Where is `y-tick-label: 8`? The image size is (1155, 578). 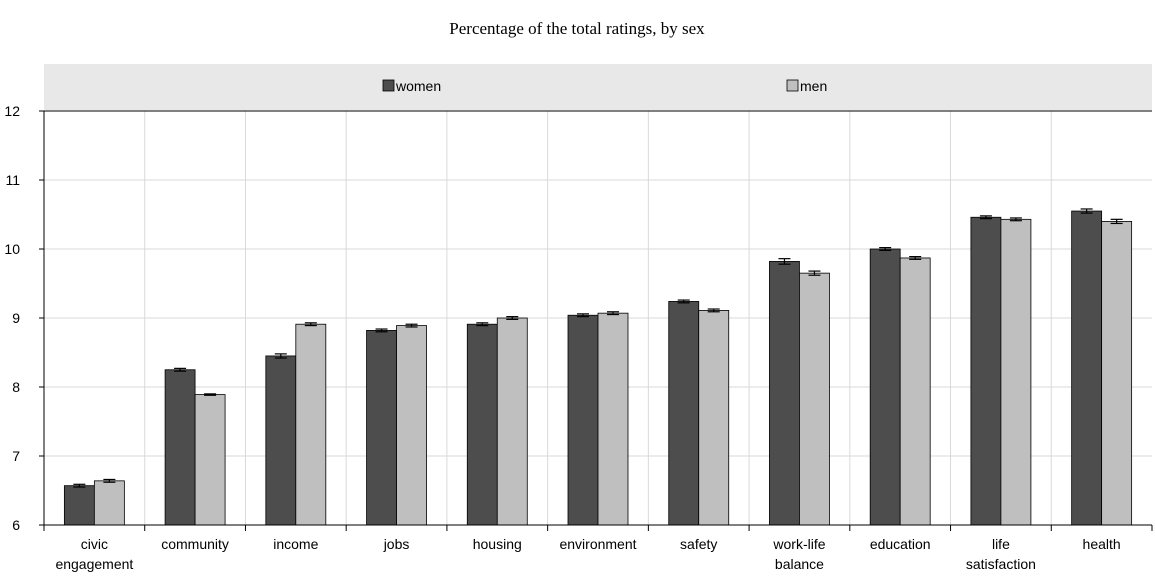
y-tick-label: 8 is located at coordinates (16, 387).